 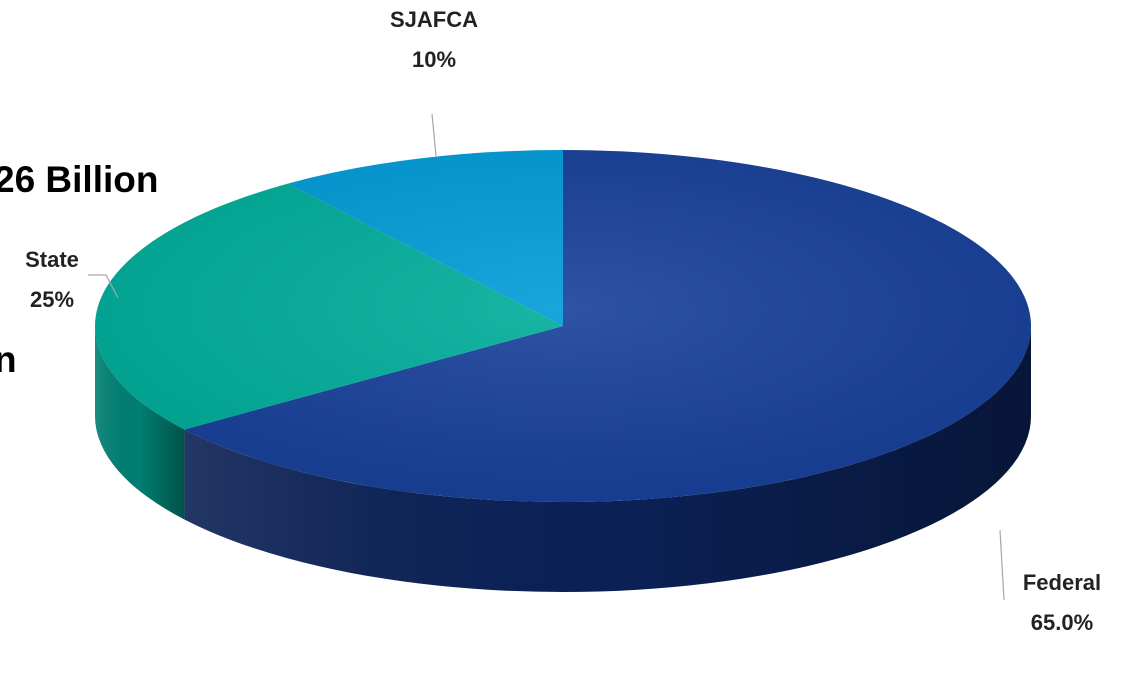 What do you see at coordinates (52, 299) in the screenshot?
I see `data-label-state-value: 25%` at bounding box center [52, 299].